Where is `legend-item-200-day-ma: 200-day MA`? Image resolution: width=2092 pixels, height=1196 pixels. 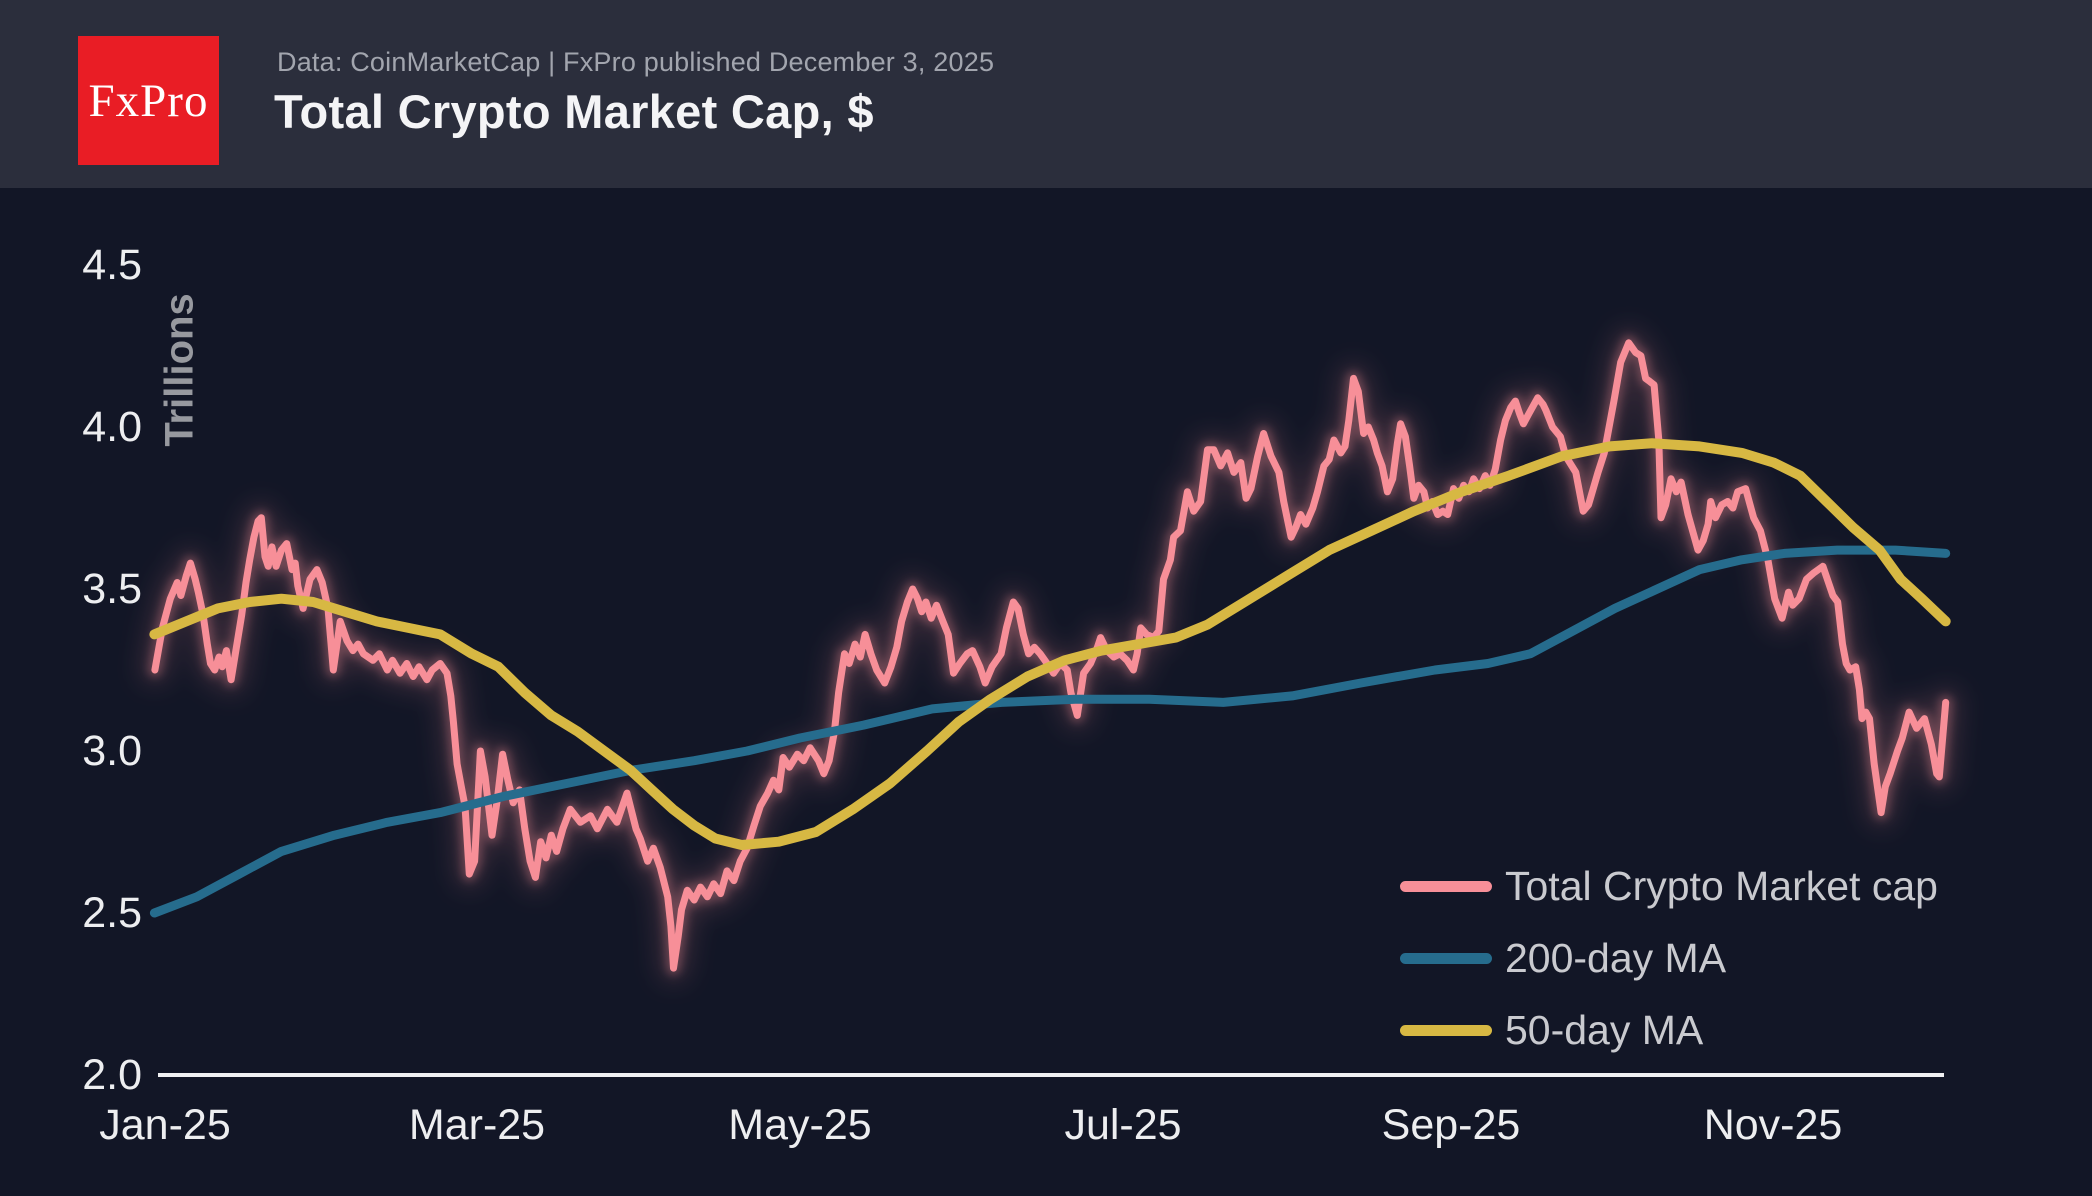
legend-item-200-day-ma: 200-day MA is located at coordinates (1669, 958).